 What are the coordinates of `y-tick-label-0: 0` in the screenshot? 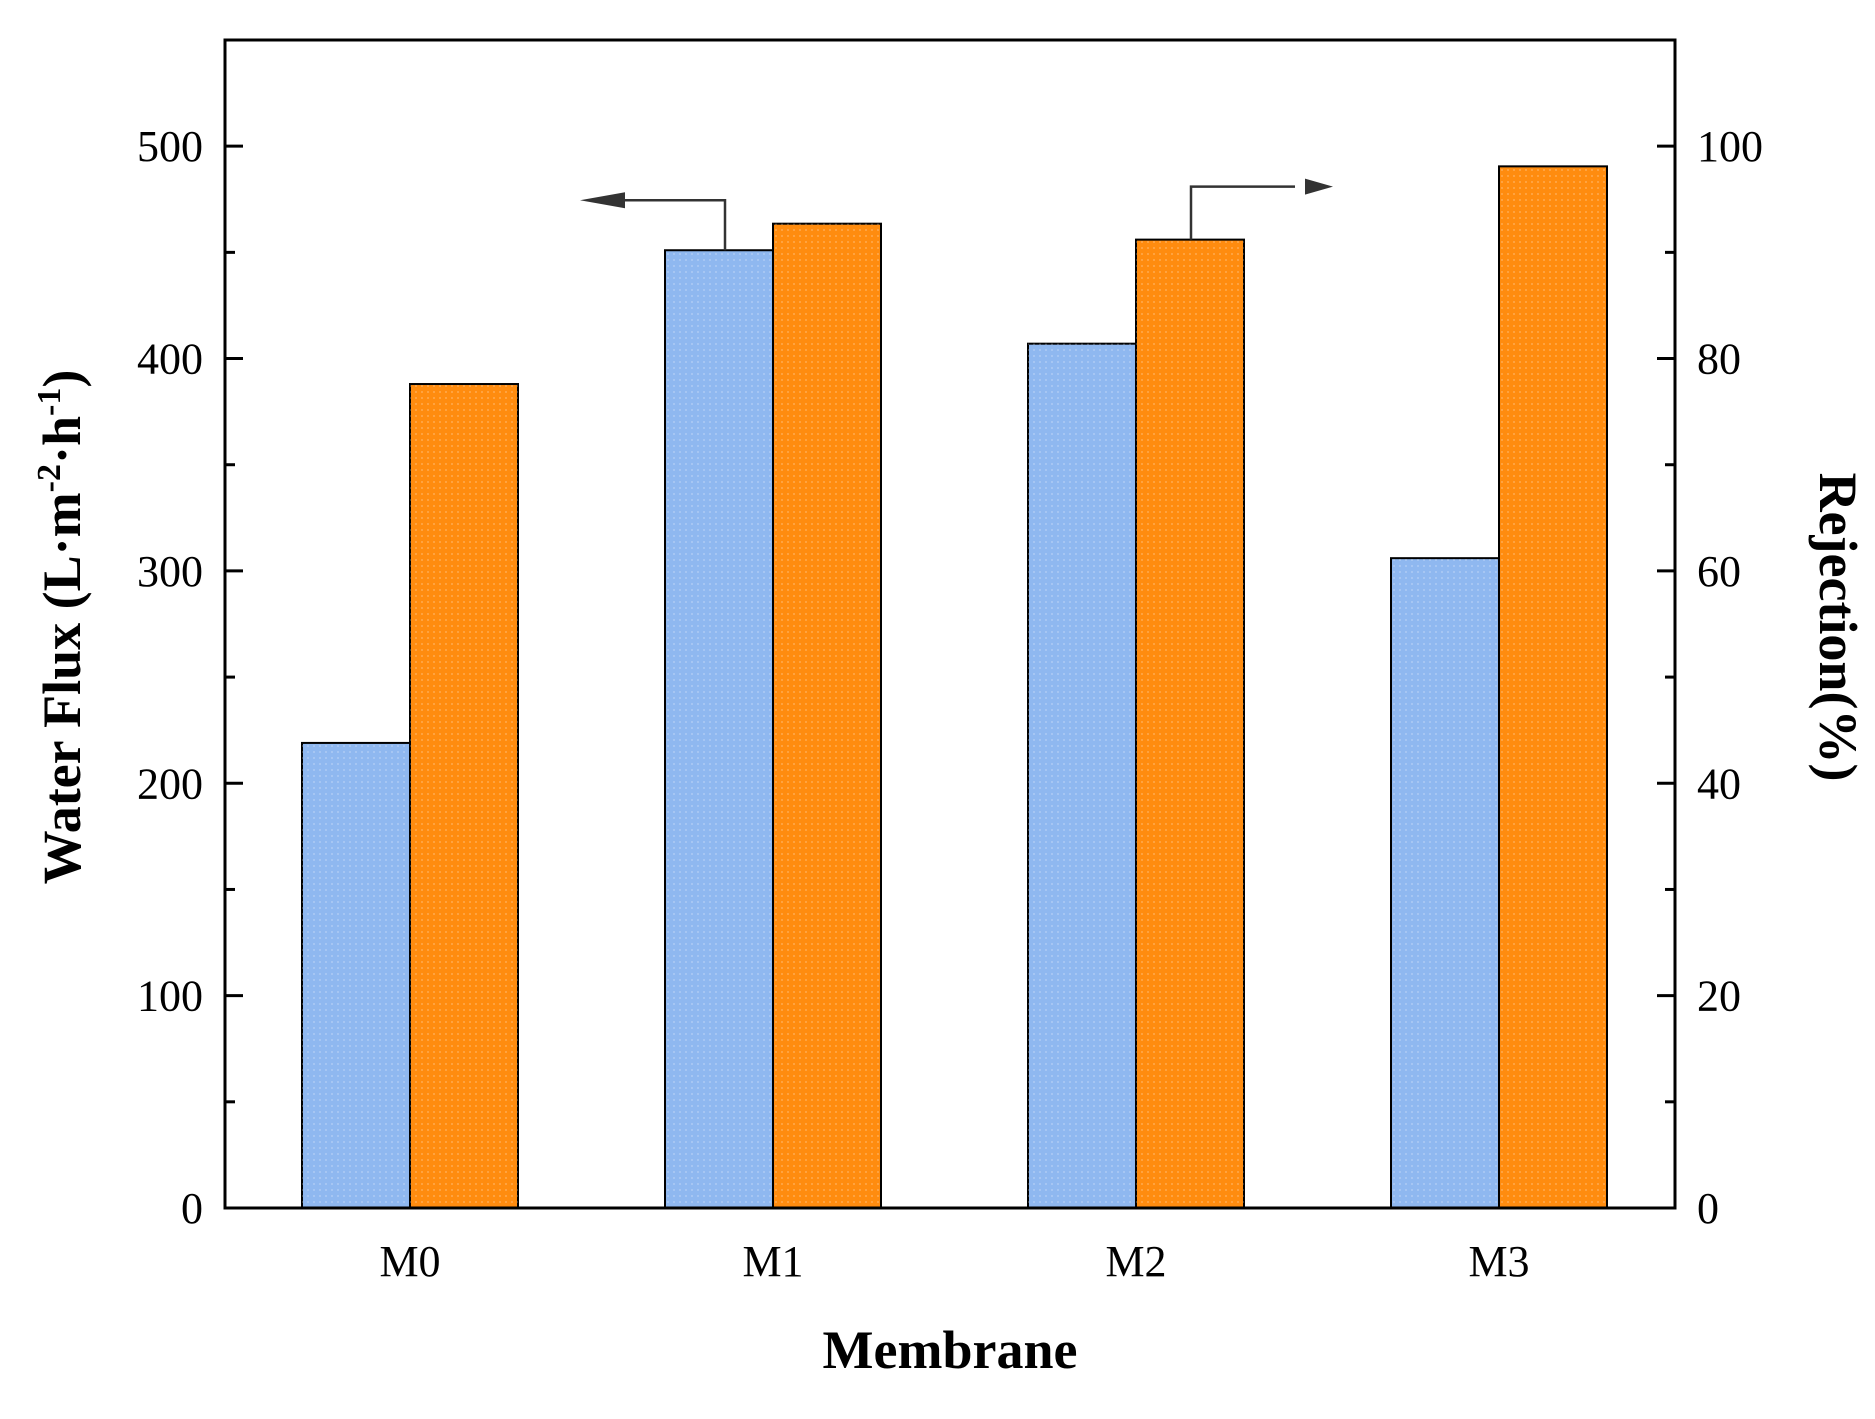 It's located at (192, 1208).